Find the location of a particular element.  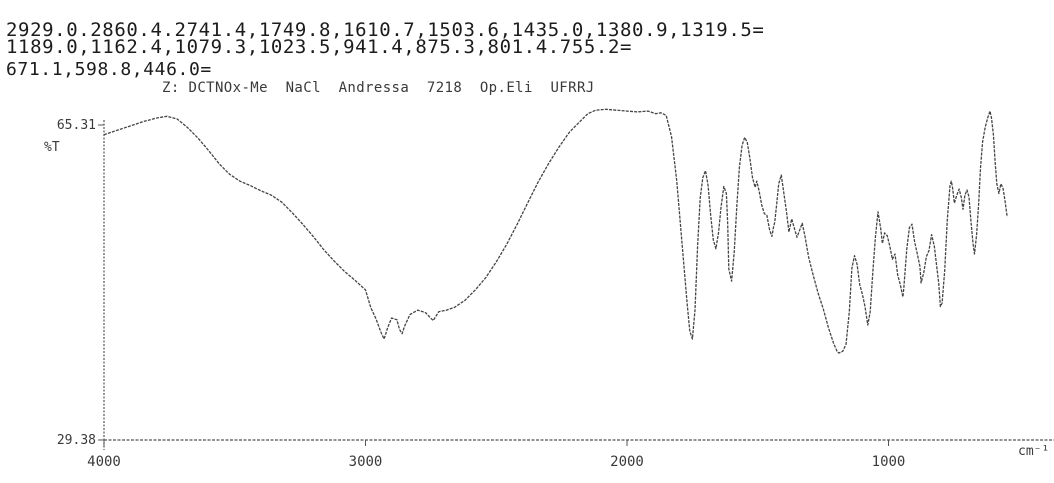

y-axis-label: %T is located at coordinates (52, 147).